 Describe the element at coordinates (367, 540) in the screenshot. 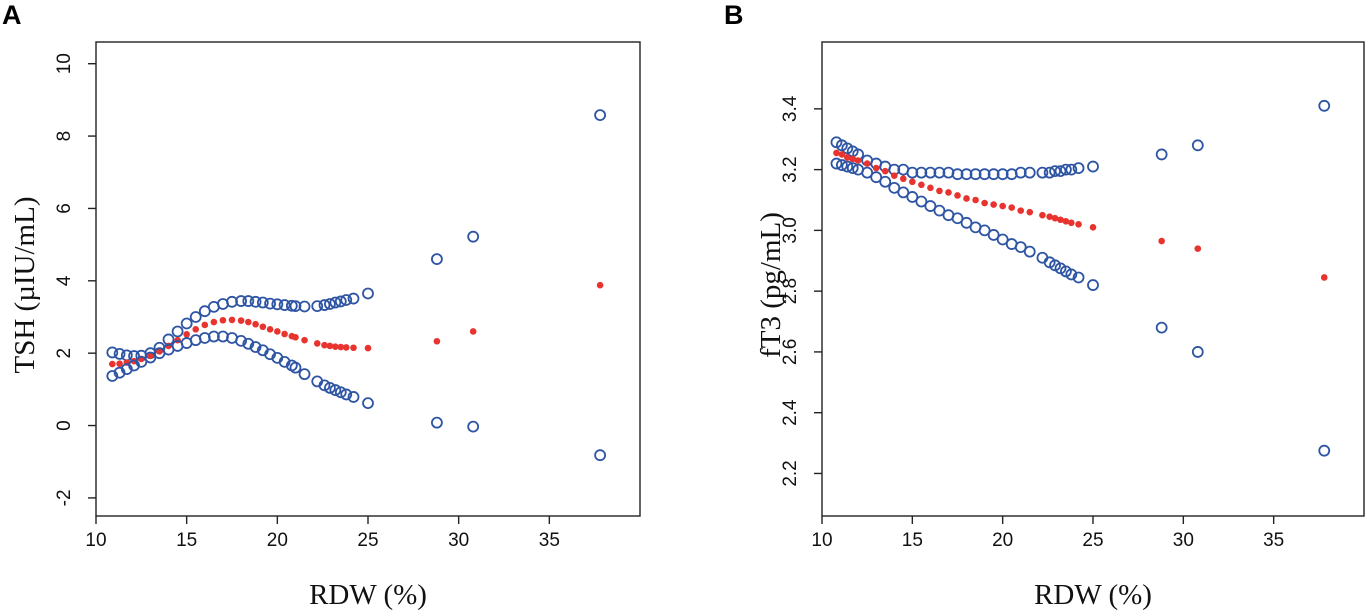

I see `panel-a-x-tick-label: 25` at that location.